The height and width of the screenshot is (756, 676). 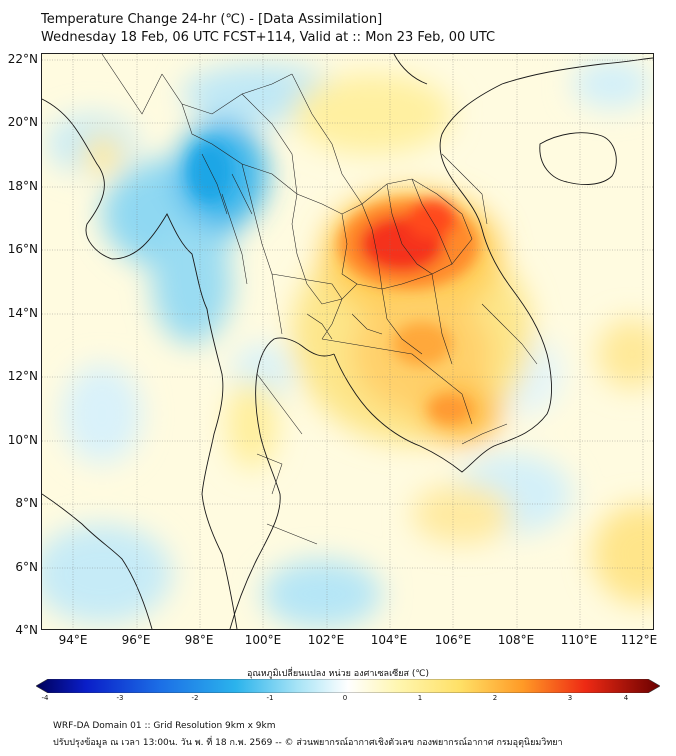 What do you see at coordinates (579, 640) in the screenshot?
I see `lon-label: 110°E` at bounding box center [579, 640].